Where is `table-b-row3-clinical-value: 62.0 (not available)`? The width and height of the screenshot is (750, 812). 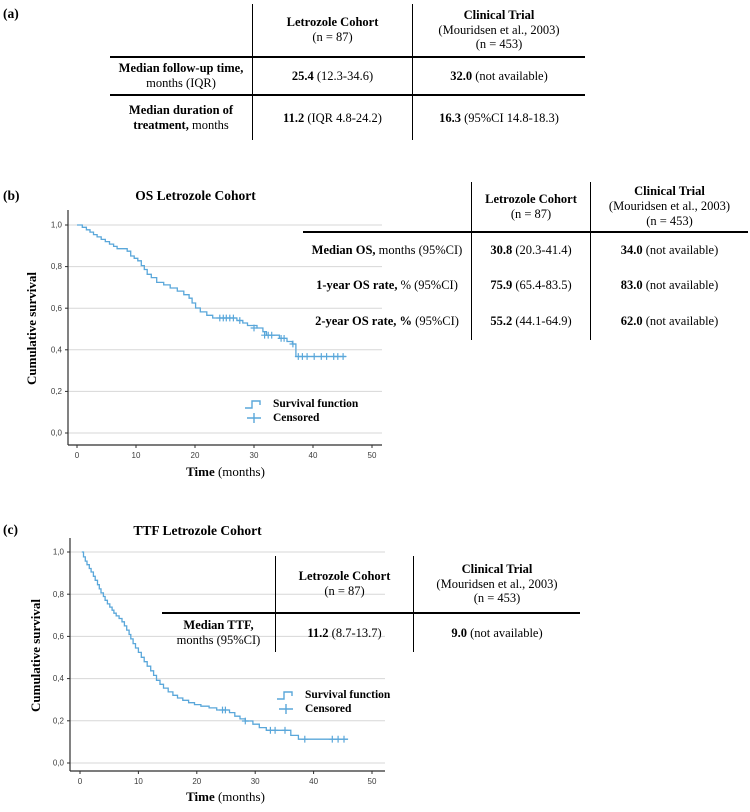 table-b-row3-clinical-value: 62.0 (not available) is located at coordinates (669, 321).